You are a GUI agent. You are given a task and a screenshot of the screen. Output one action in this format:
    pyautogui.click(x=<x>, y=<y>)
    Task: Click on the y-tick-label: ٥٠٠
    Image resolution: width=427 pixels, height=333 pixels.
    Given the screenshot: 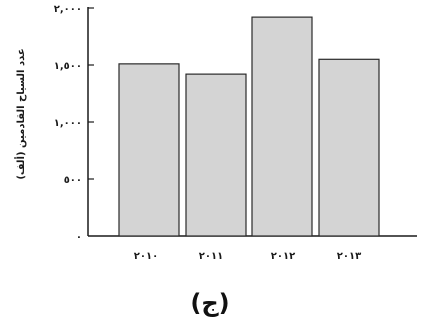 What is the action you would take?
    pyautogui.click(x=73, y=180)
    